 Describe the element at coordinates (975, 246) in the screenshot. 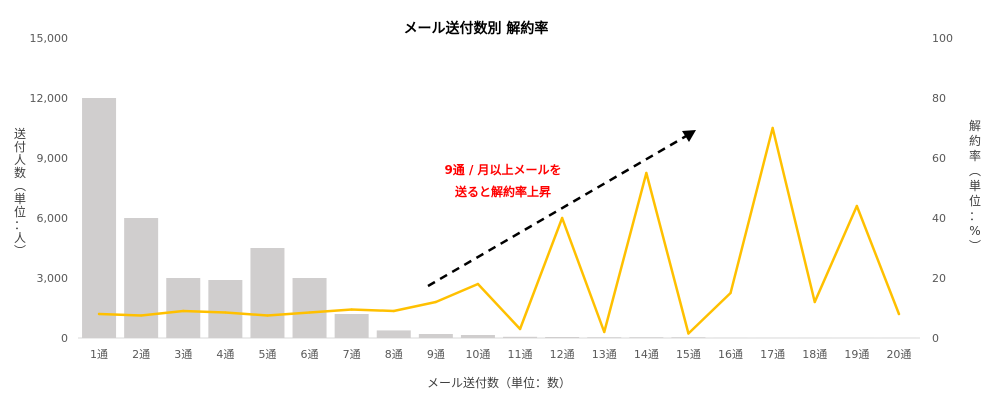

I see `y-right-title-char: ︶` at that location.